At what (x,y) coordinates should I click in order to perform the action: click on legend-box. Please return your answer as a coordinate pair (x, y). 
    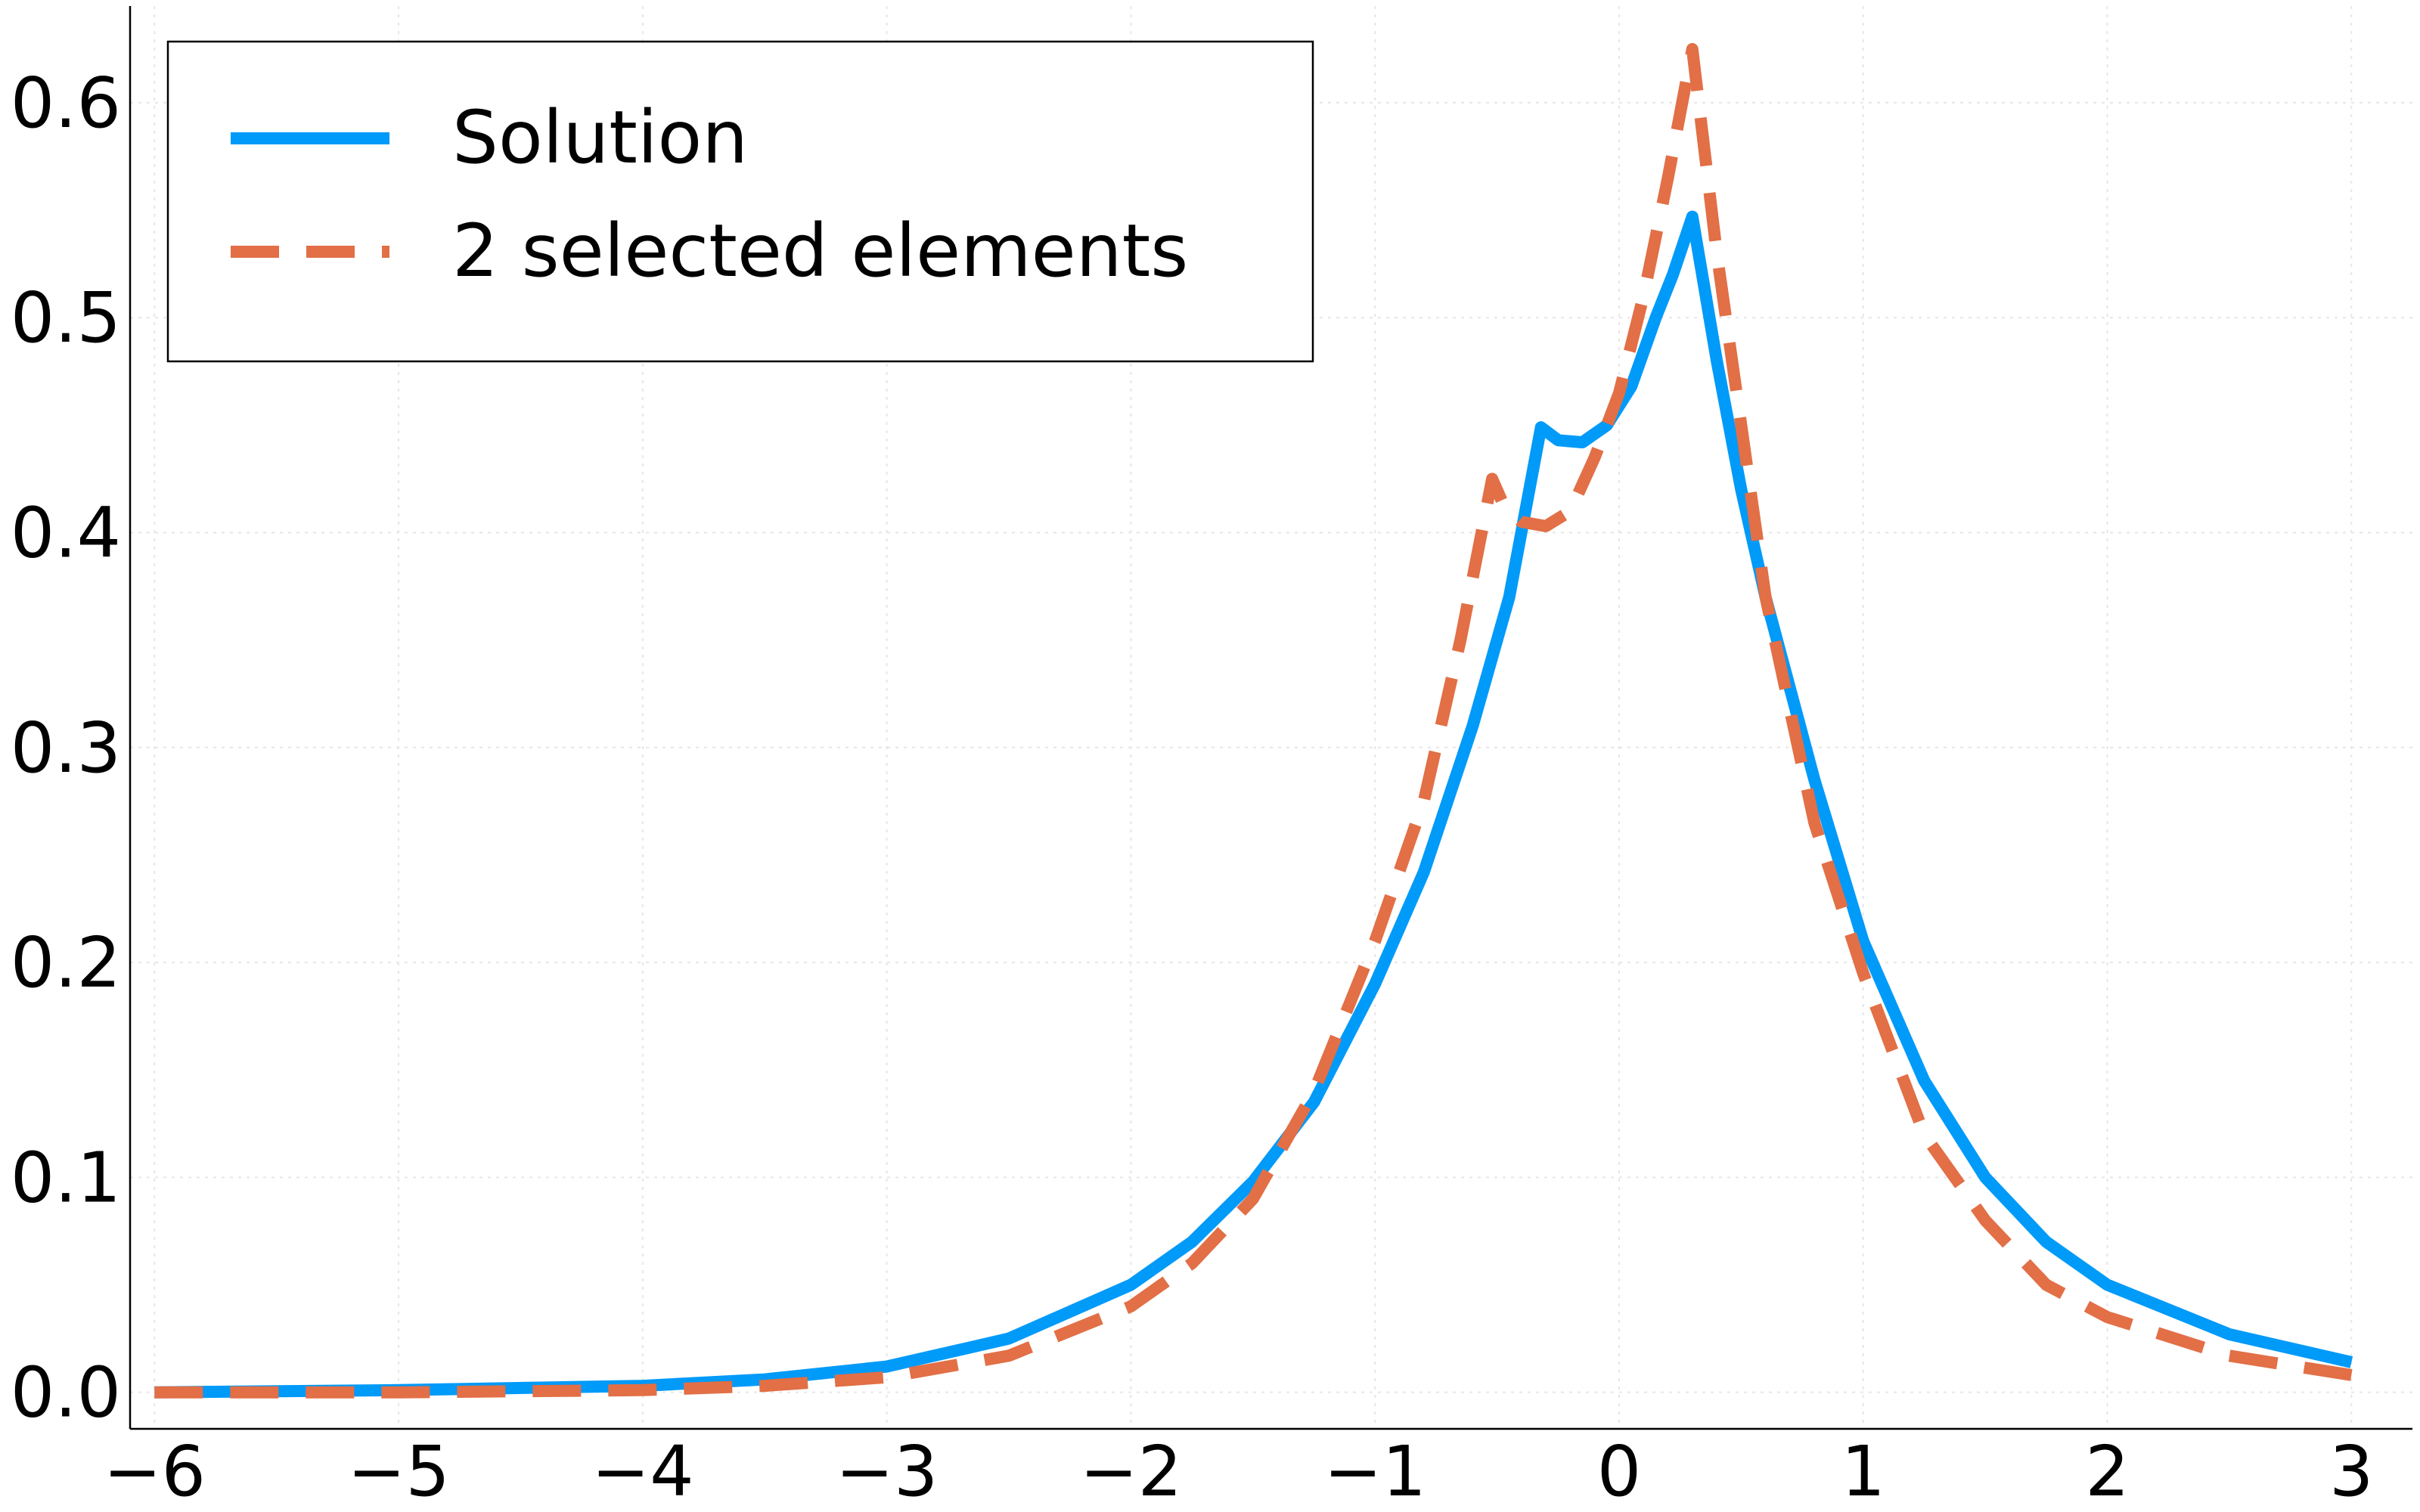
    Looking at the image, I should click on (740, 201).